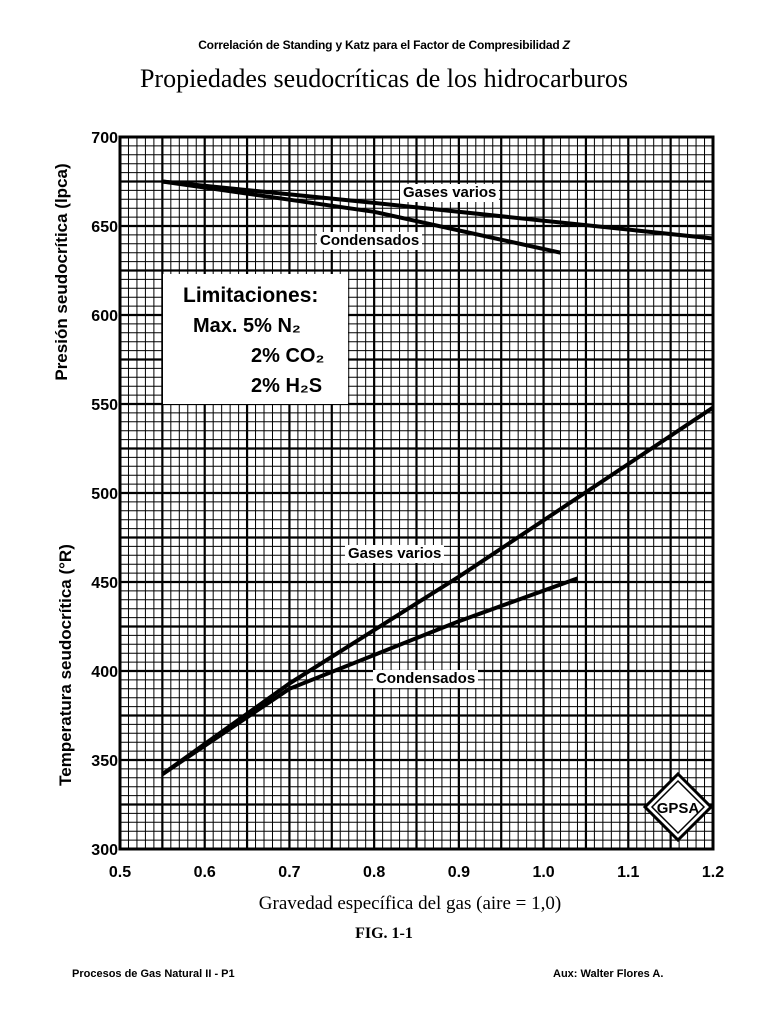 The image size is (768, 1024). I want to click on y-tick-label: 600, so click(104, 316).